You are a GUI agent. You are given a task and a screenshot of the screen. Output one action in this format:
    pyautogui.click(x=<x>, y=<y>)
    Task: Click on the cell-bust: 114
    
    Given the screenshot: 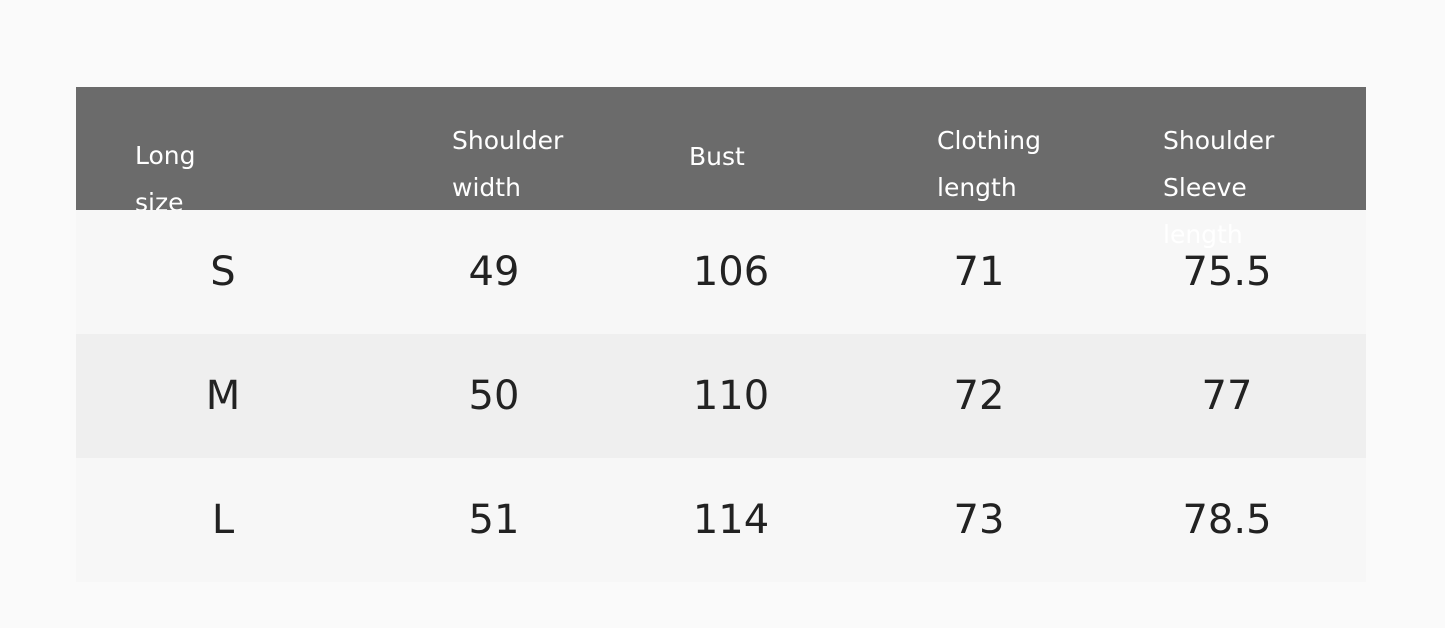 What is the action you would take?
    pyautogui.click(x=731, y=520)
    